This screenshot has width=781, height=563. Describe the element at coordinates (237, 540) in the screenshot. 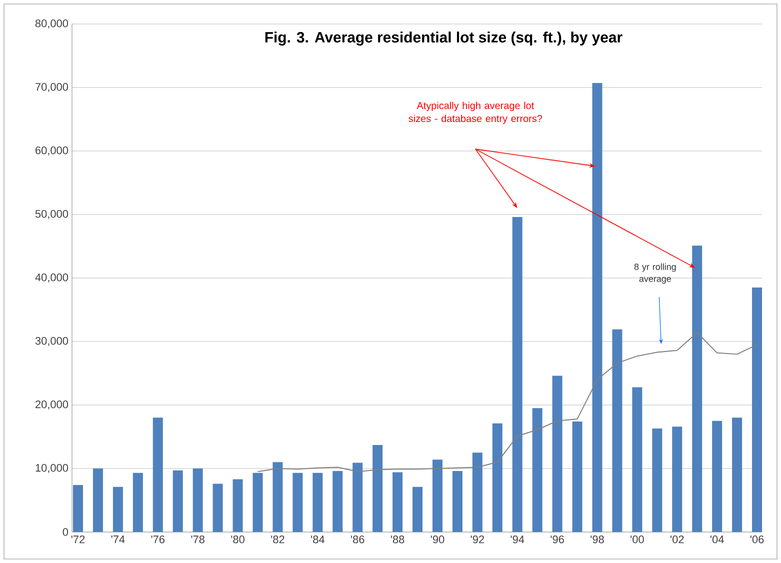

I see `x-tick-label: '80` at that location.